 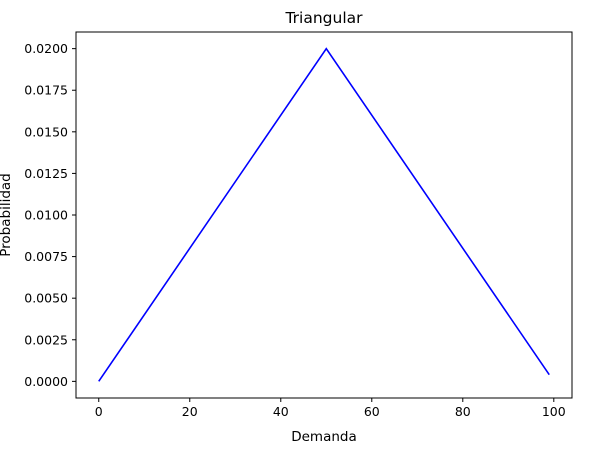 I want to click on y-tick-label: 0.0125, so click(x=46, y=173).